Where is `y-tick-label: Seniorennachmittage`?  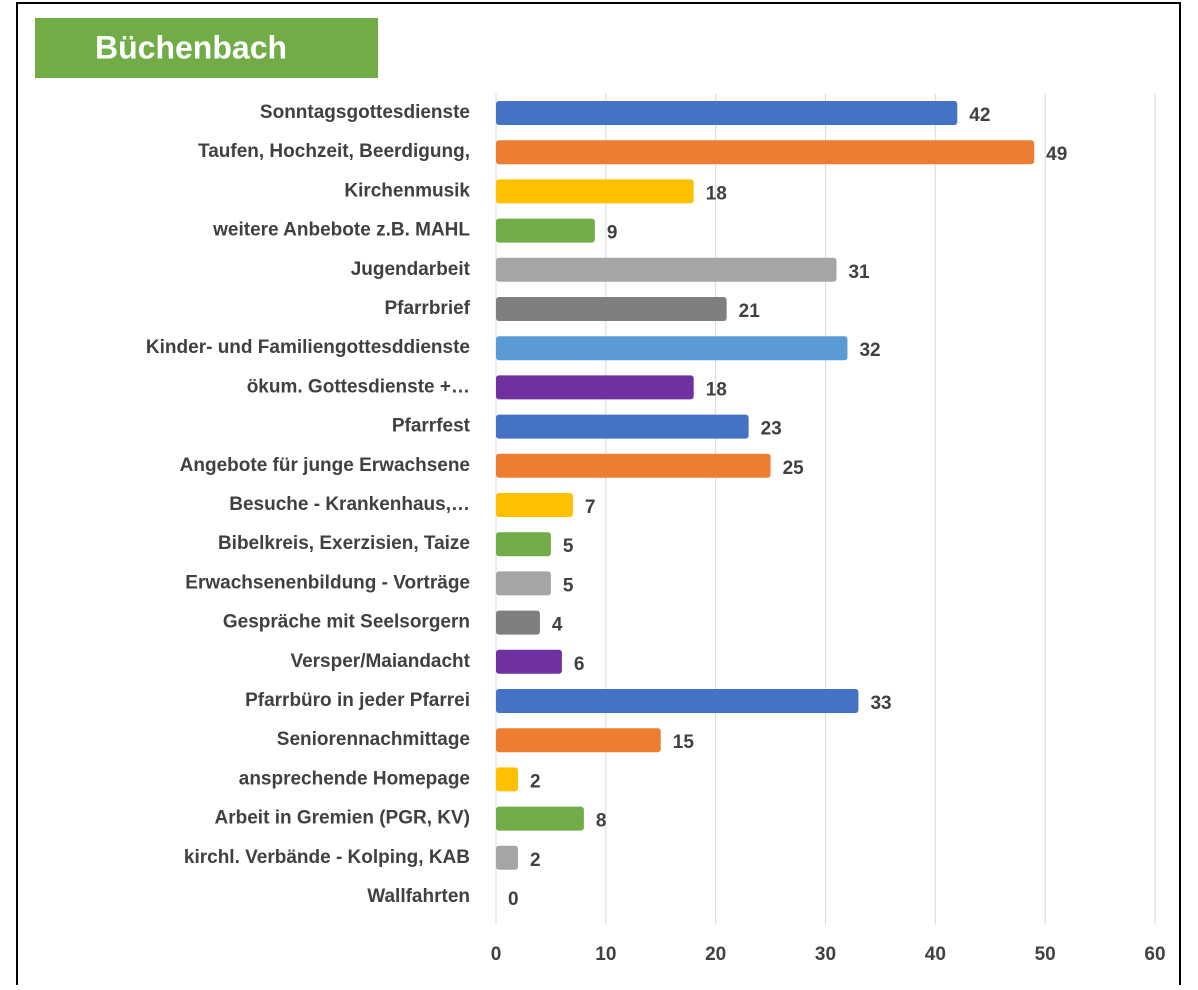 y-tick-label: Seniorennachmittage is located at coordinates (373, 739).